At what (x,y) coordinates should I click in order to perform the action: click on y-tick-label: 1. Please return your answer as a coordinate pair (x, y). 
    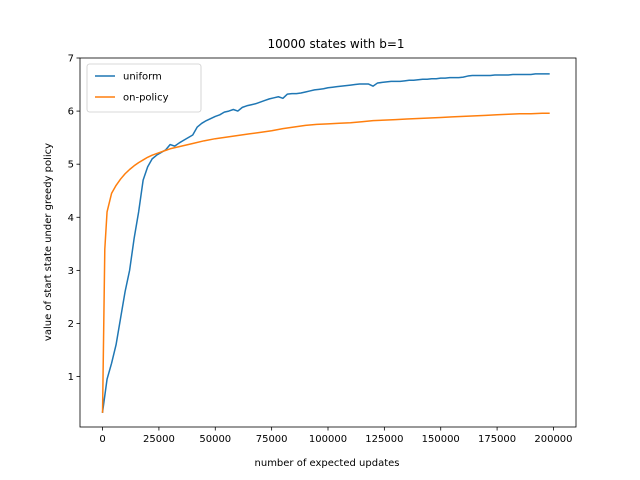
    Looking at the image, I should click on (71, 377).